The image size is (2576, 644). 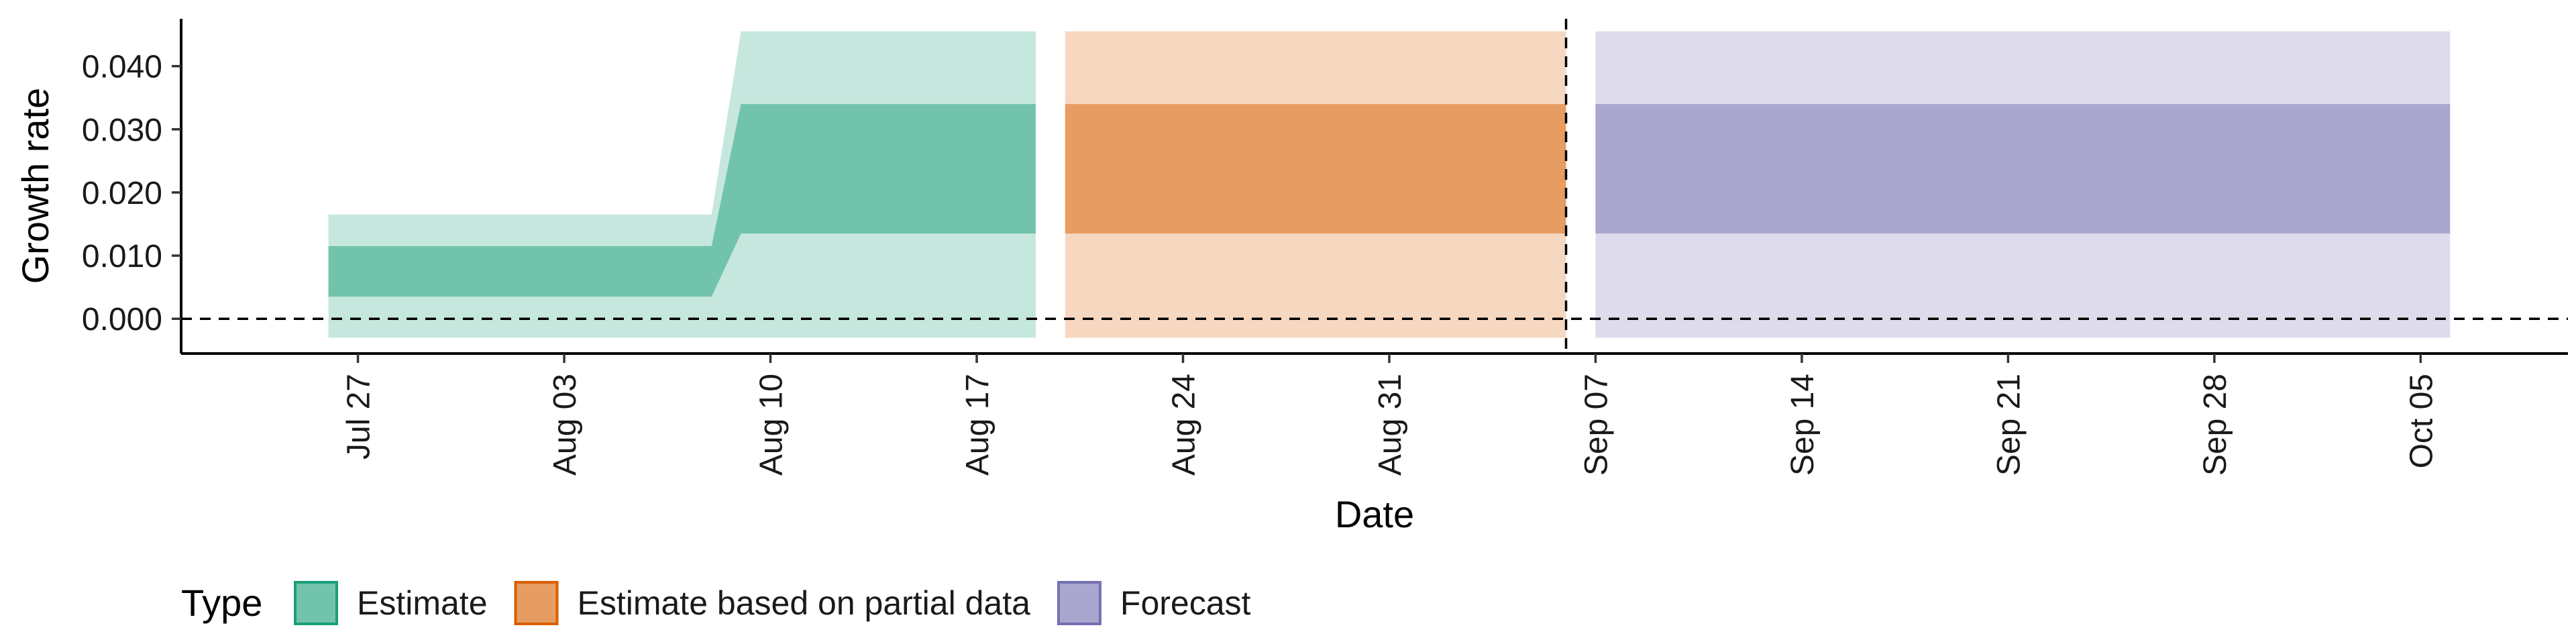 I want to click on legend-label-estimate: Estimate, so click(x=422, y=603).